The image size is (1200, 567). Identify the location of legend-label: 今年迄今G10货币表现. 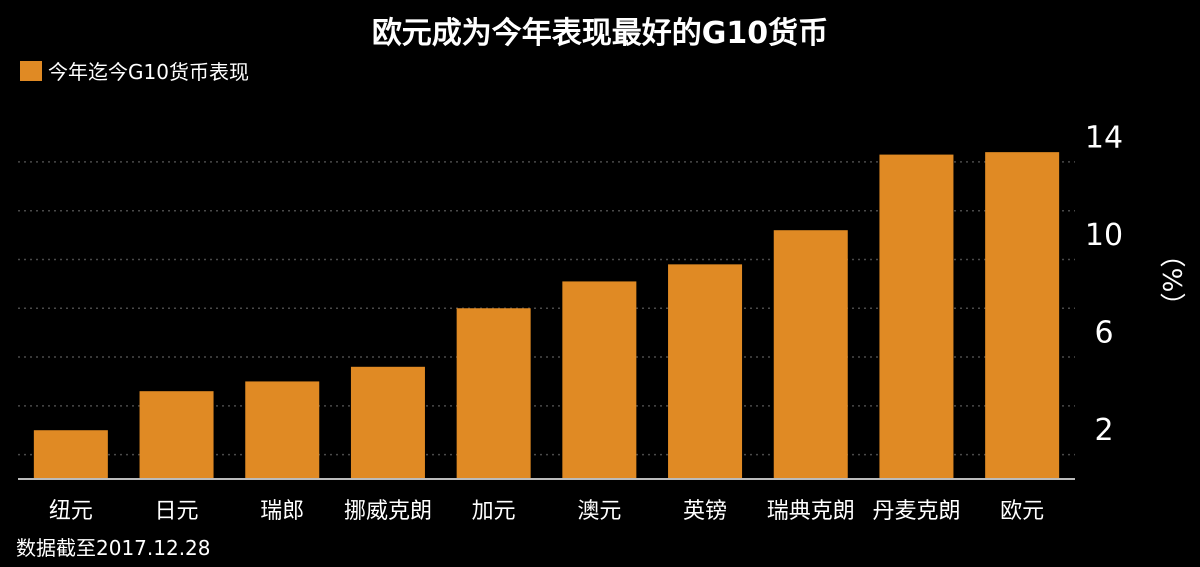
(148, 72).